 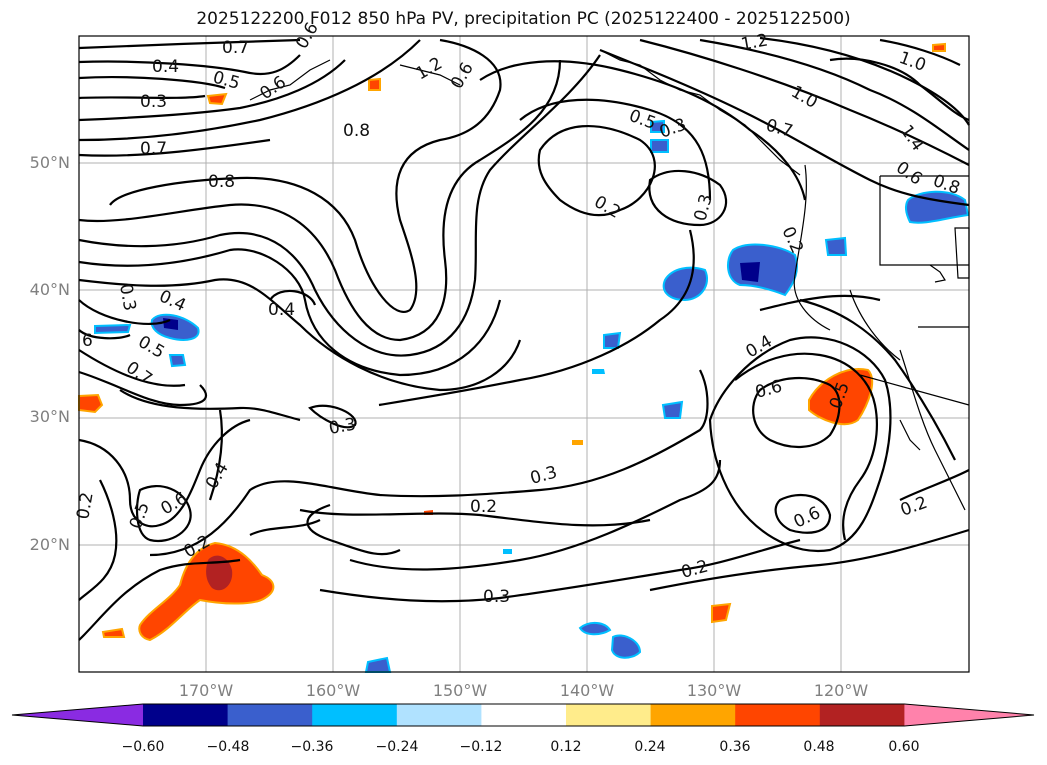 What do you see at coordinates (969, 715) in the screenshot?
I see `colorbar-extend-max` at bounding box center [969, 715].